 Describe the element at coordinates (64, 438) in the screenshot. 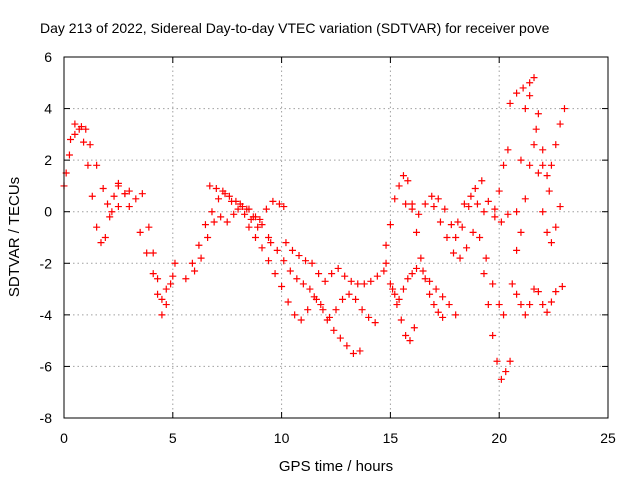

I see `x-tick-label: 0` at that location.